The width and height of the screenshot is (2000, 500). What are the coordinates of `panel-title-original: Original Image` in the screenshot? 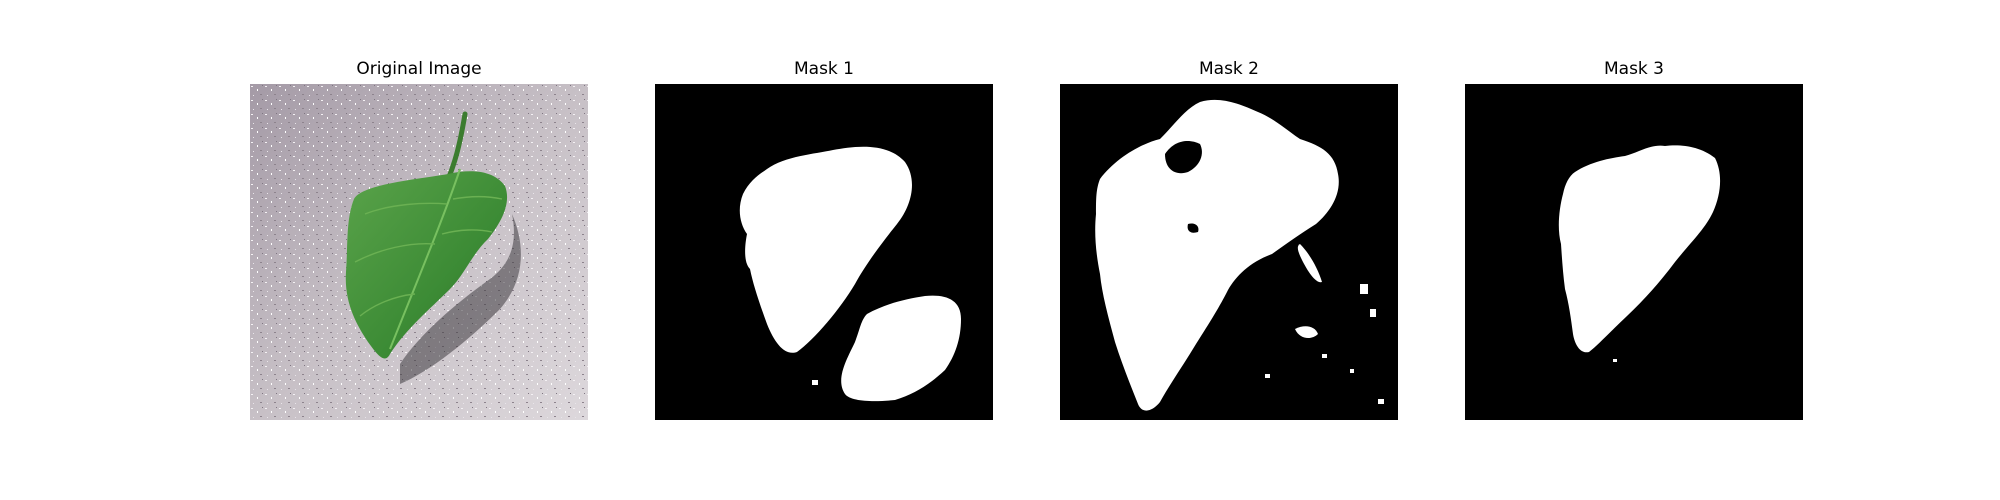 It's located at (419, 69).